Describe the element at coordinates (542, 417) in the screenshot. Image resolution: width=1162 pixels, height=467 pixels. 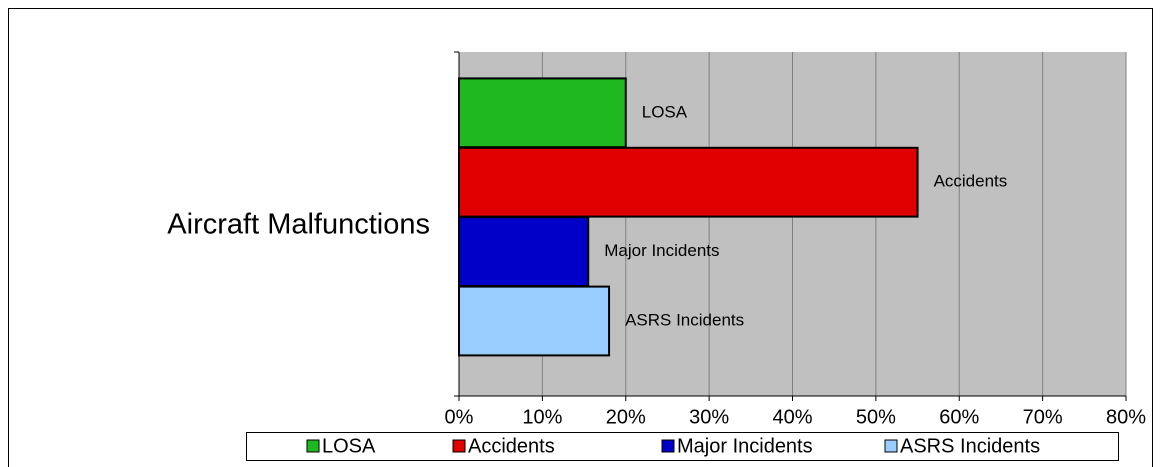
I see `x-tick-label: 10%` at that location.